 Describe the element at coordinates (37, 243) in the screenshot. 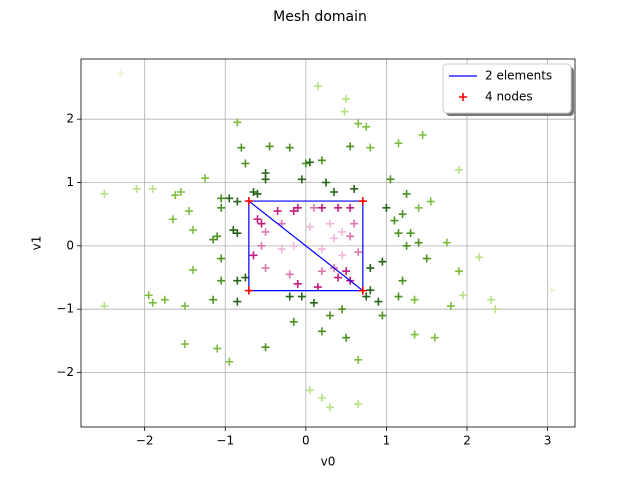

I see `y-axis-label: v1` at that location.